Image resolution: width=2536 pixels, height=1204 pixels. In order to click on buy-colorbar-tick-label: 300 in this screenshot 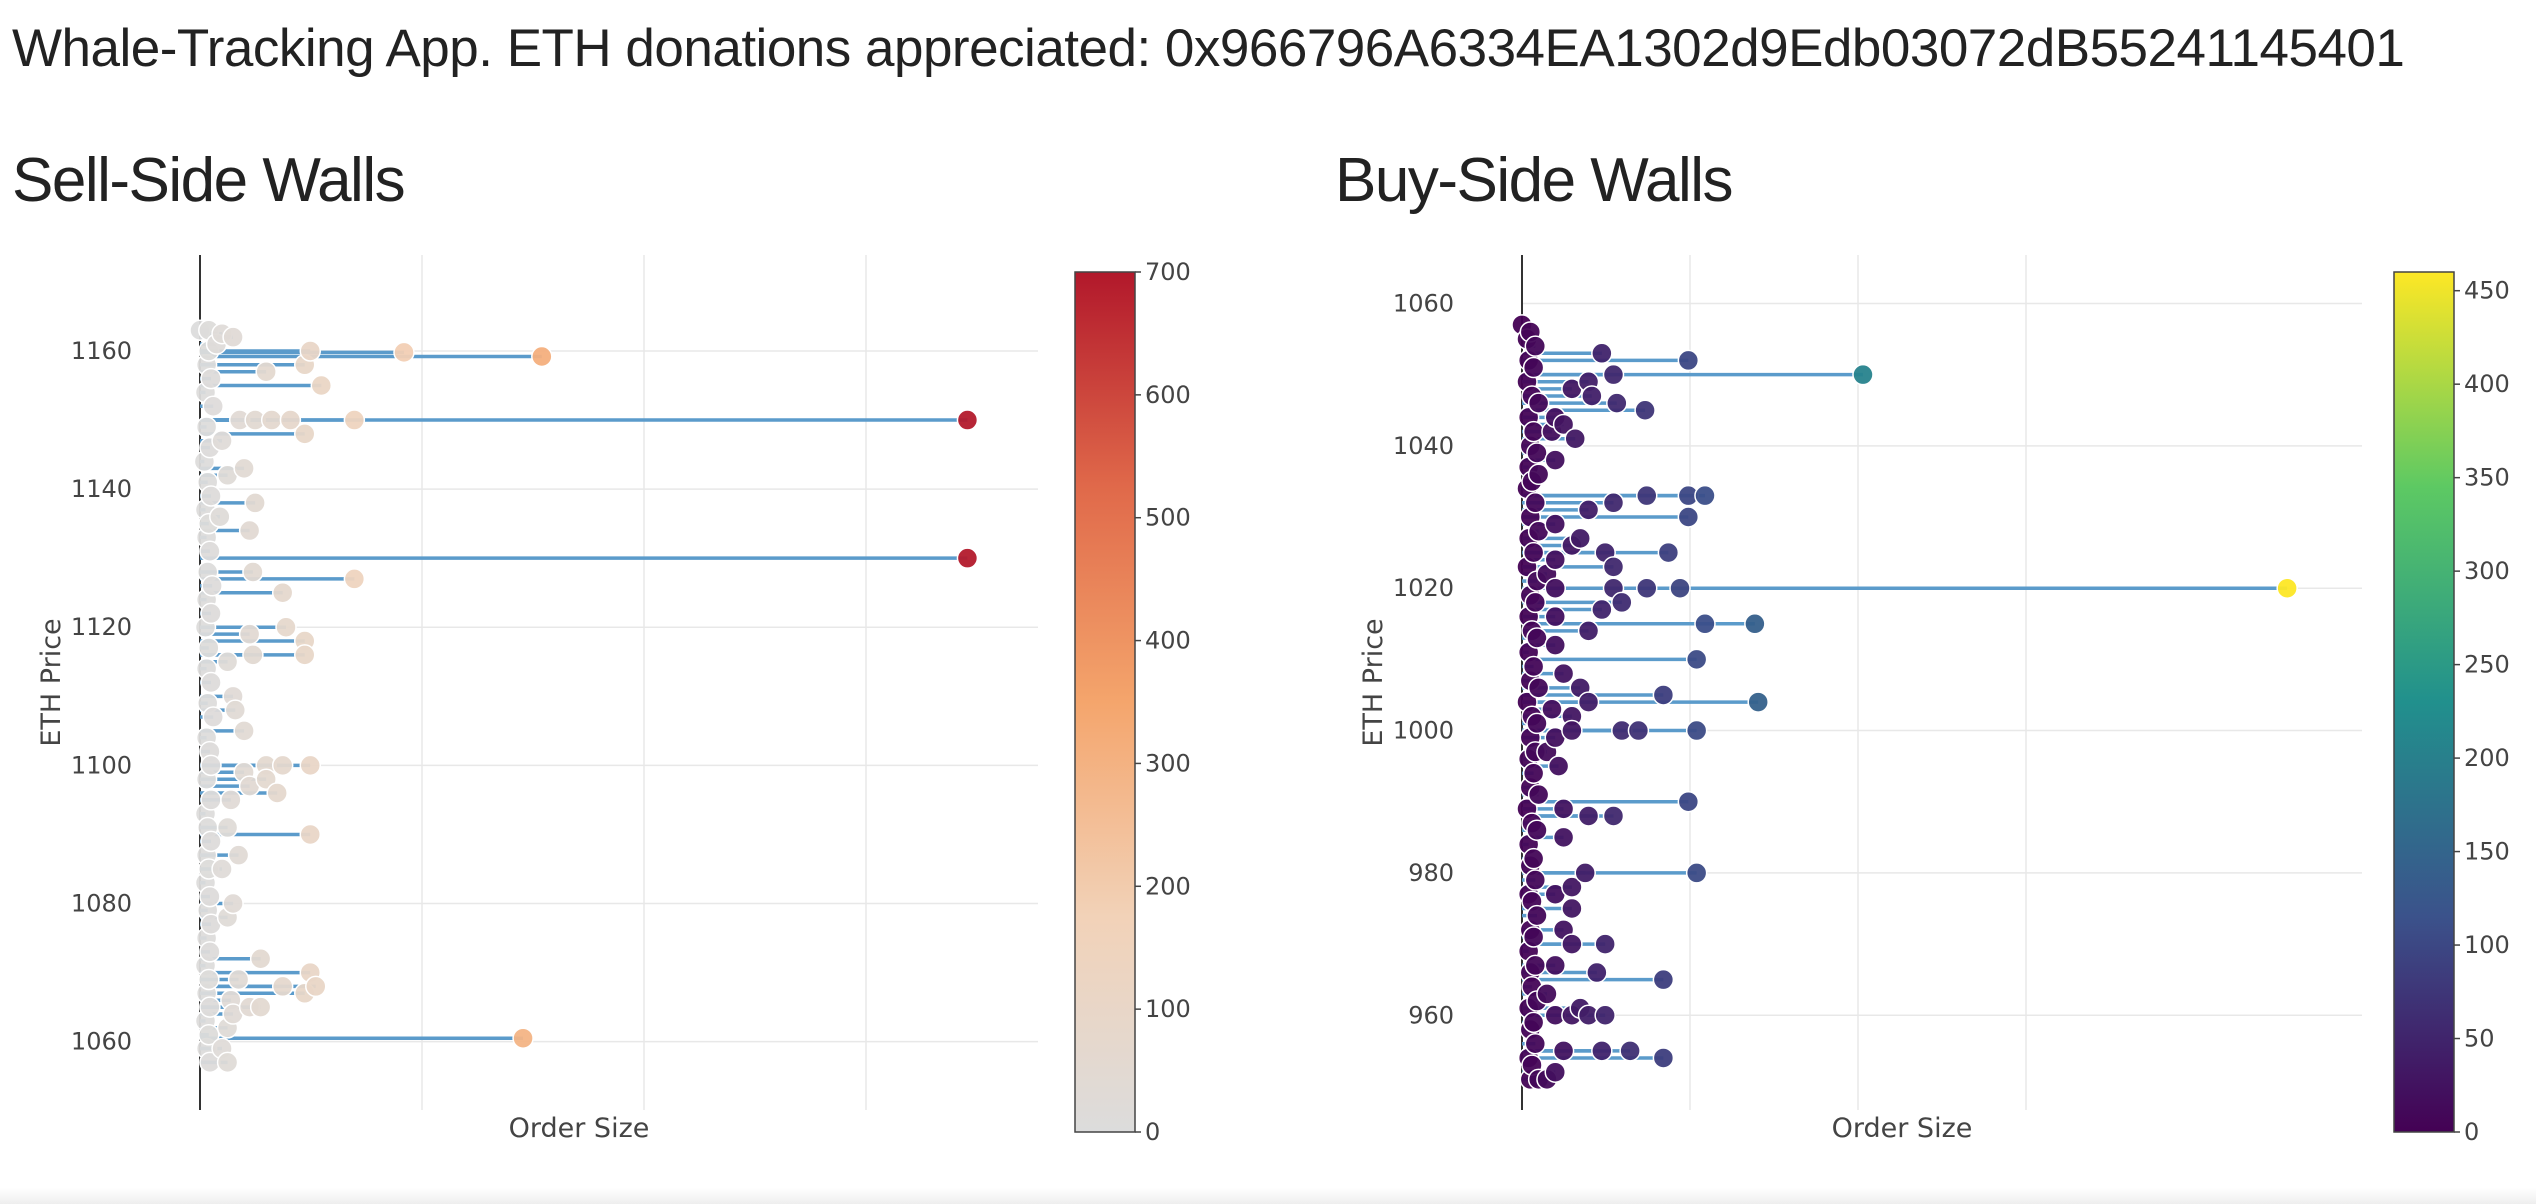, I will do `click(2487, 571)`.